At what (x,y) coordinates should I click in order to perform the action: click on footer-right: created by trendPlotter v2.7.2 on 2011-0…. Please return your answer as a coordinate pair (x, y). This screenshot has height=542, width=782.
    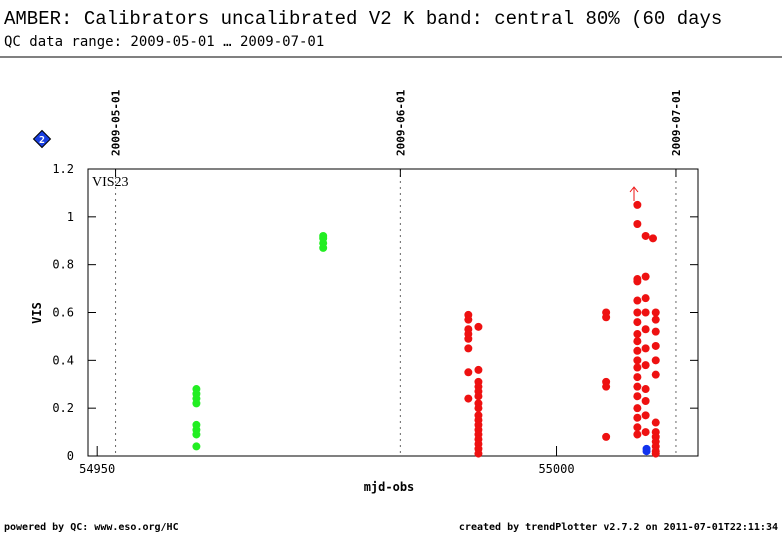
    Looking at the image, I should click on (618, 527).